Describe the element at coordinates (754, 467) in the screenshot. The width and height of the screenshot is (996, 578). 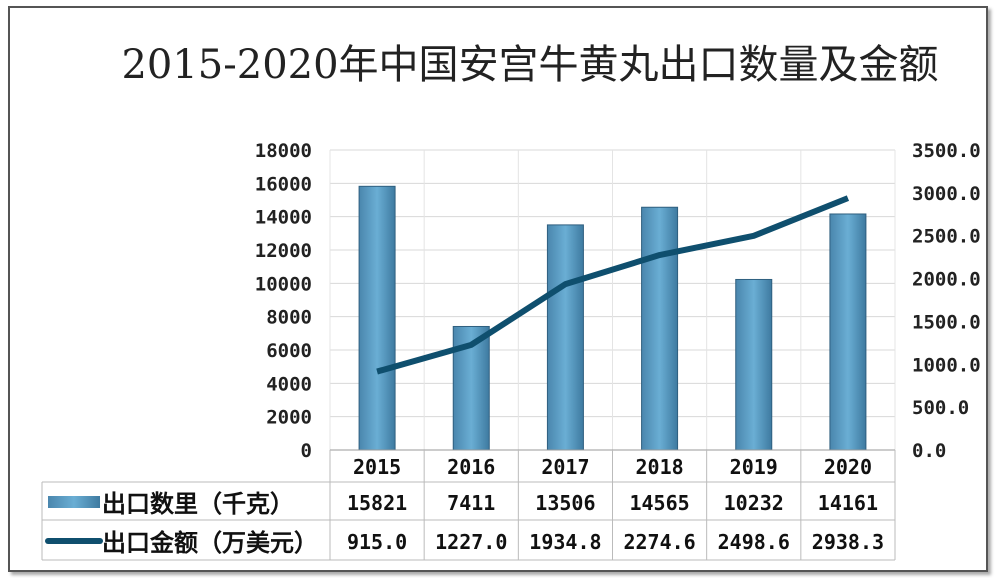
I see `category-label: 2019` at that location.